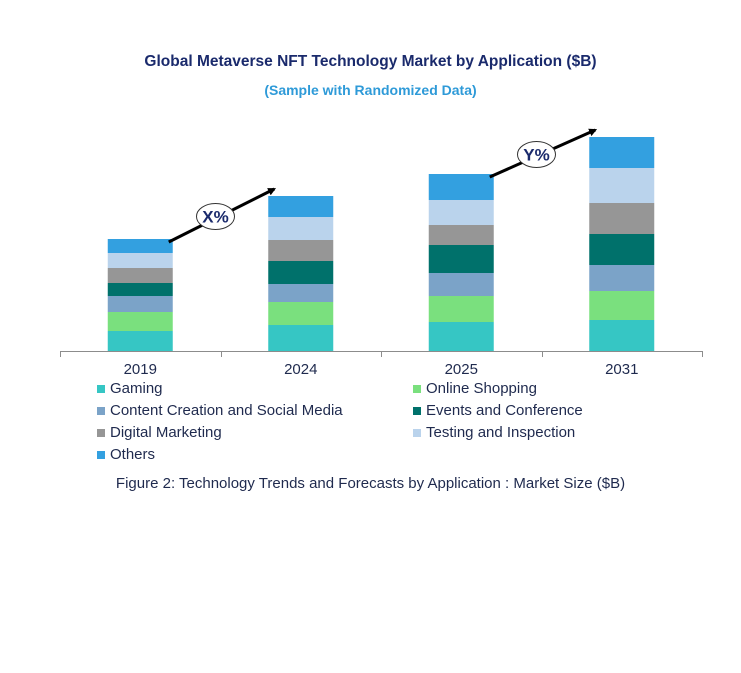 This screenshot has width=741, height=673. What do you see at coordinates (461, 309) in the screenshot?
I see `bar-segment-online-shopping-2025` at bounding box center [461, 309].